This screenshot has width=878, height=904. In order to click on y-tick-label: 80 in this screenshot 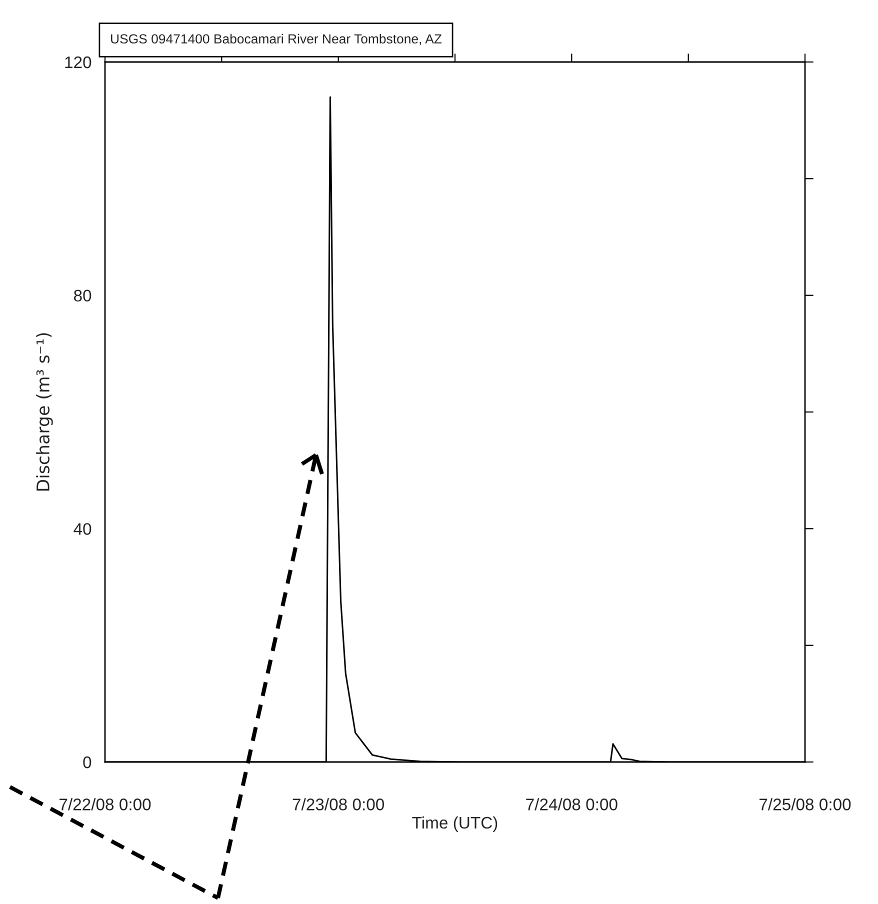, I will do `click(83, 296)`.